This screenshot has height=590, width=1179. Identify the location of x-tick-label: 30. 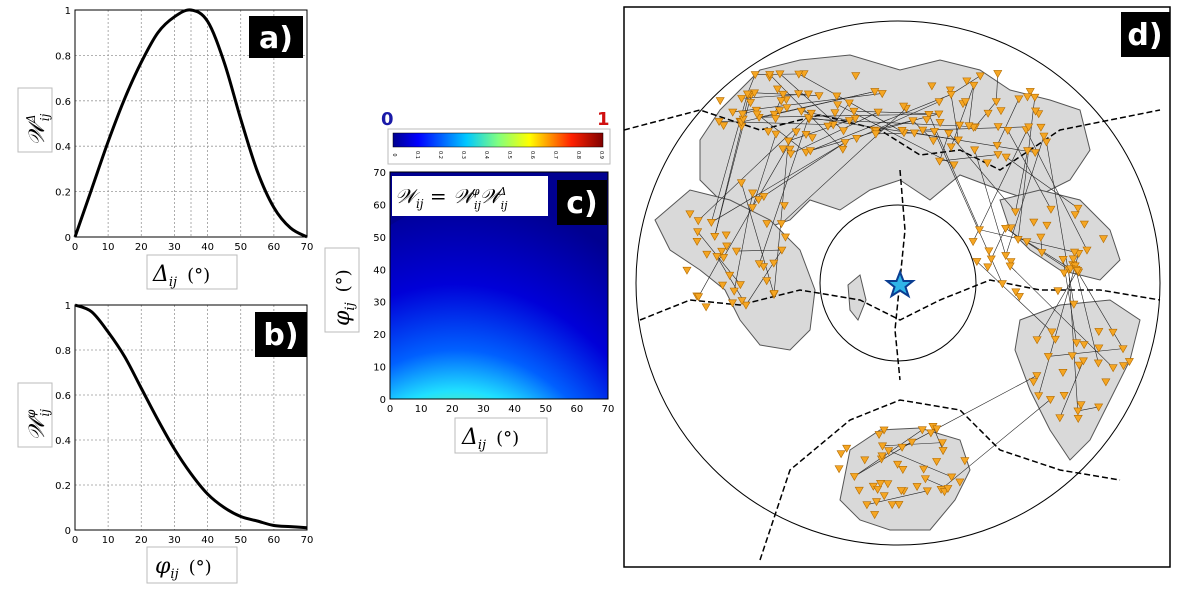
(174, 247).